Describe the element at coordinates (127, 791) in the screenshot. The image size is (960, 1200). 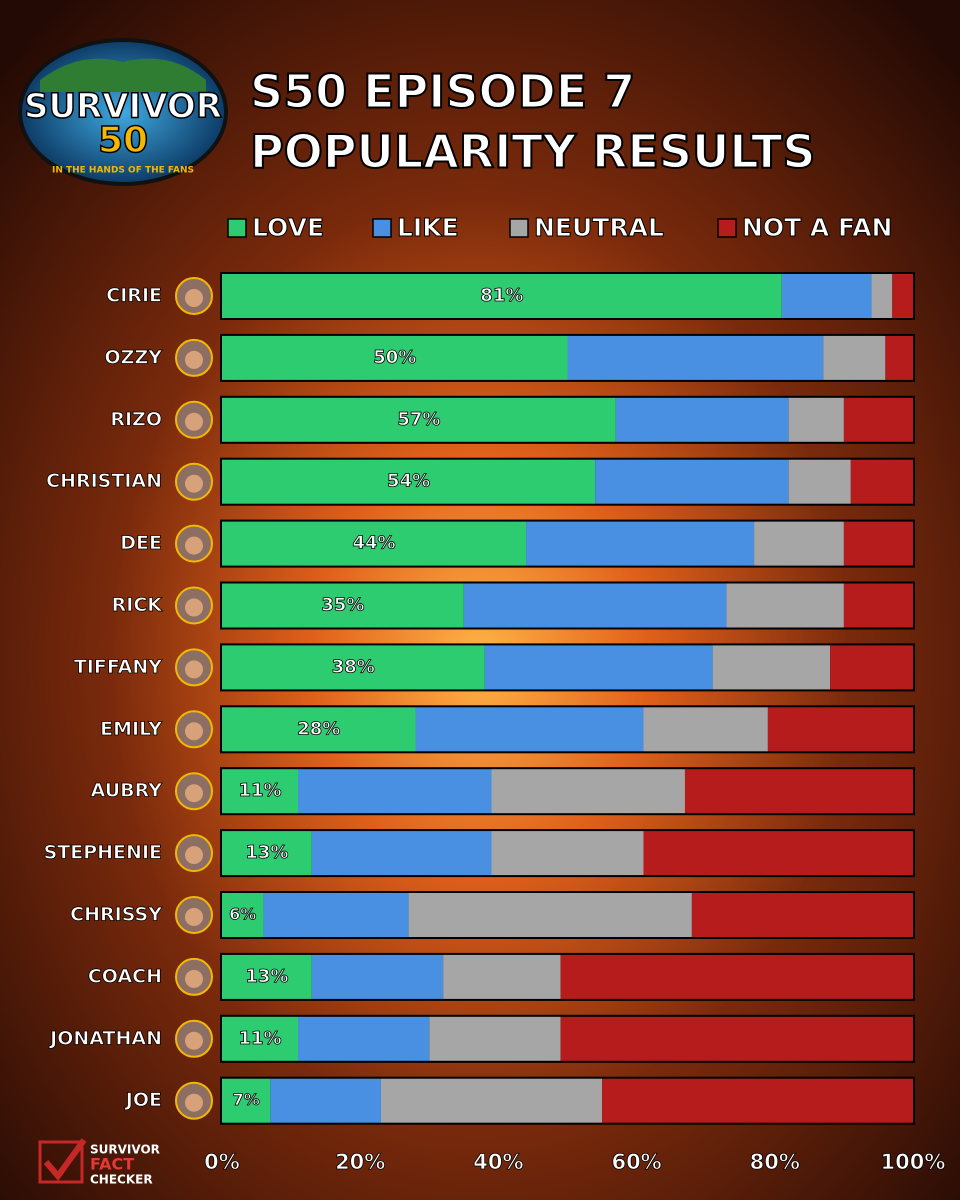
I see `category-label: AUBRY` at that location.